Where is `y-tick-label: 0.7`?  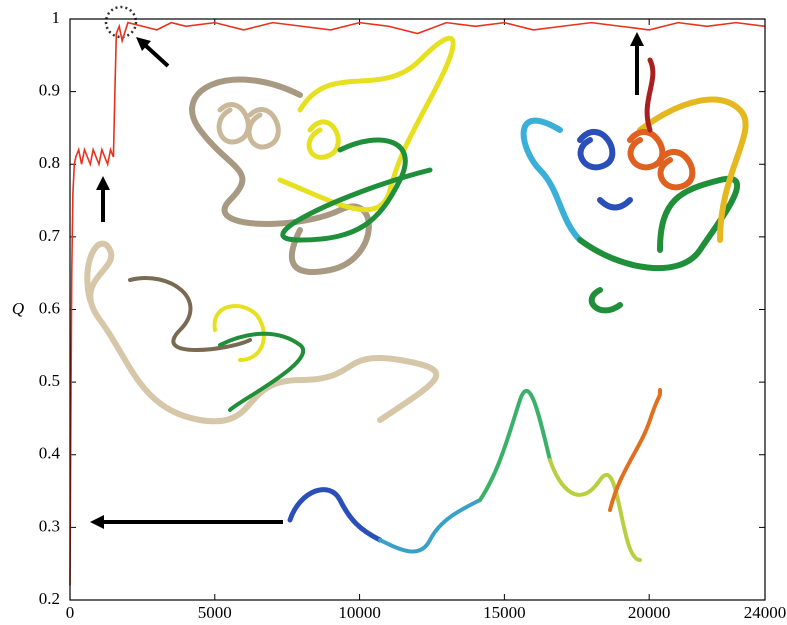 y-tick-label: 0.7 is located at coordinates (50, 235).